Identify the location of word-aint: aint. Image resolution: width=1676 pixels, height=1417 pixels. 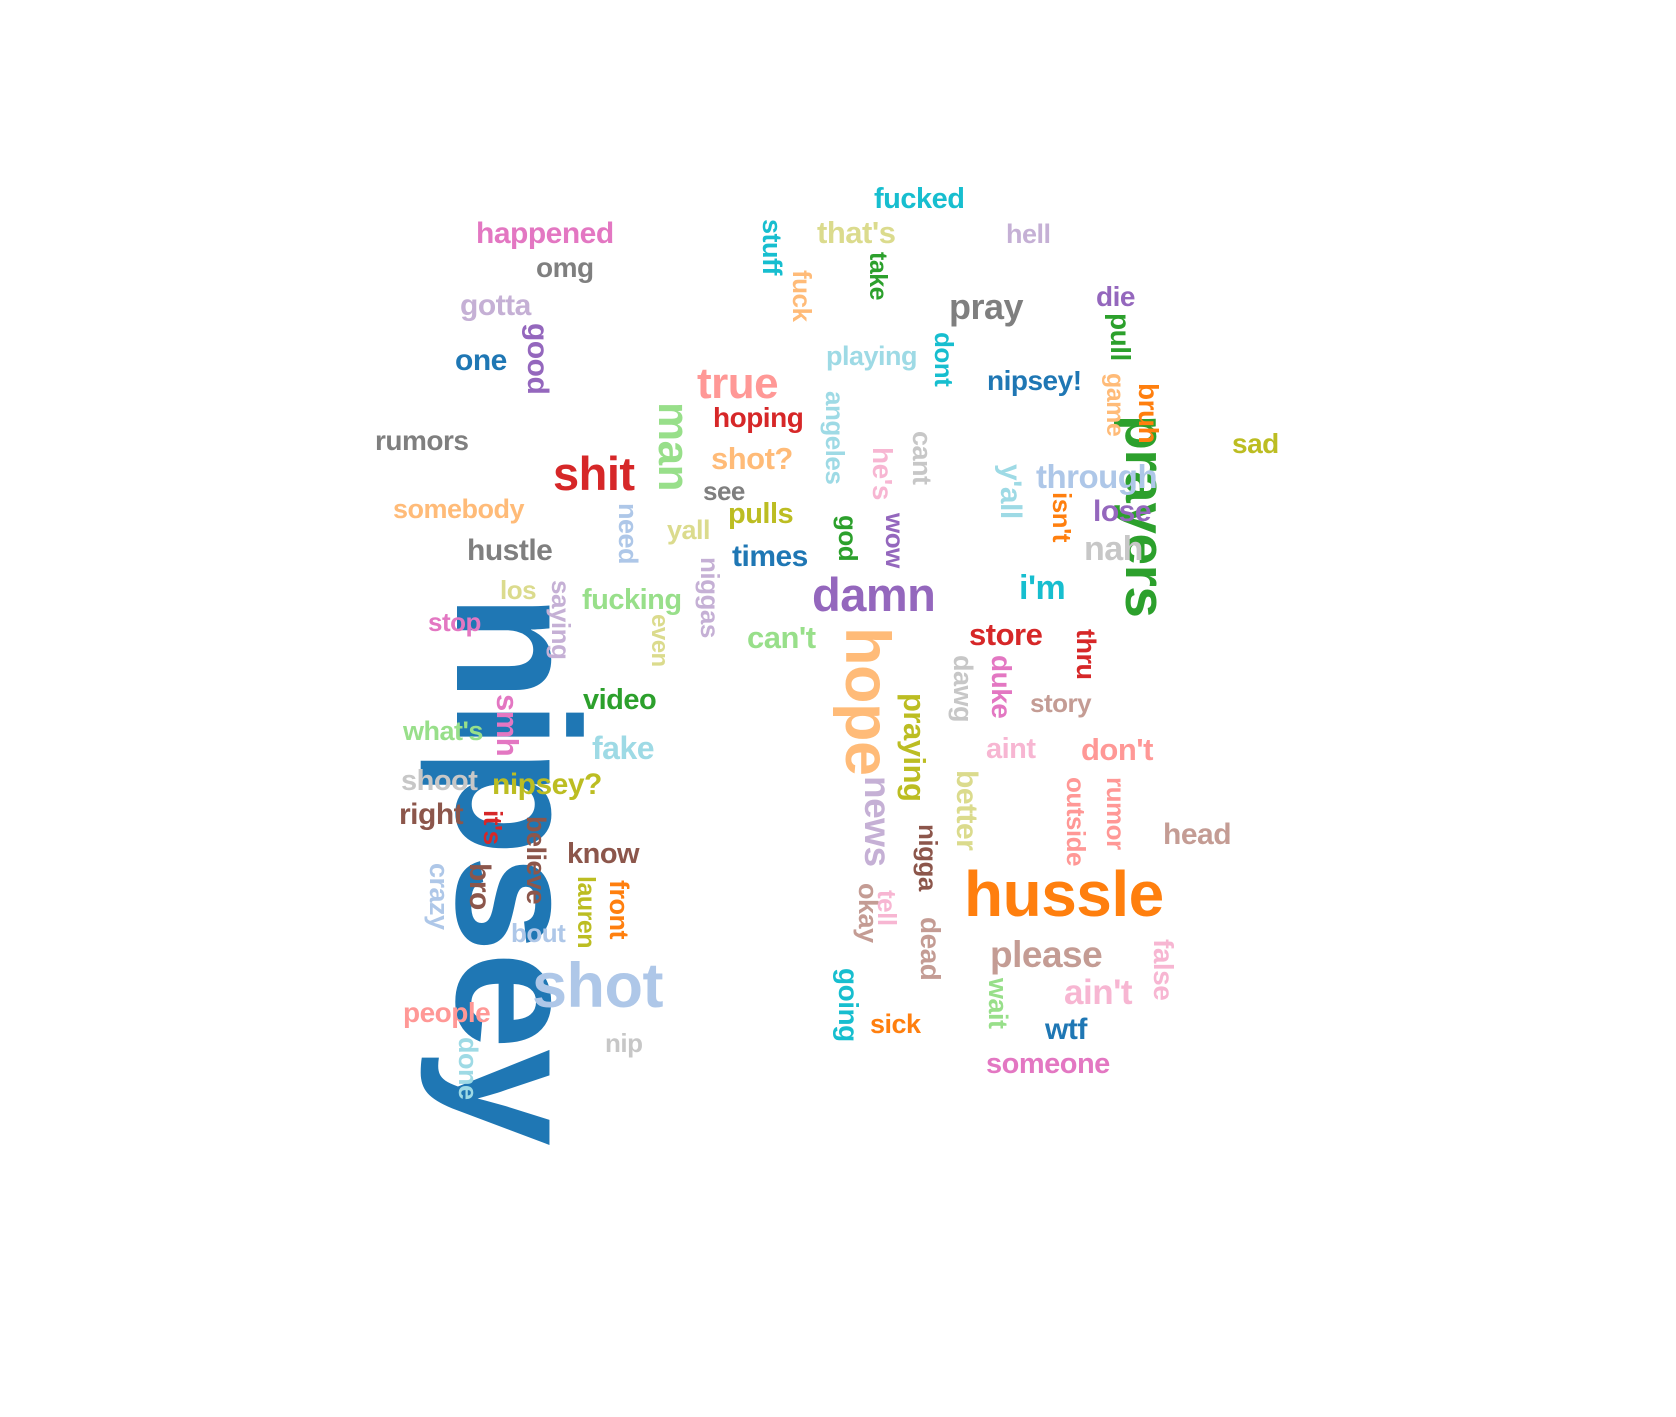
(1011, 749).